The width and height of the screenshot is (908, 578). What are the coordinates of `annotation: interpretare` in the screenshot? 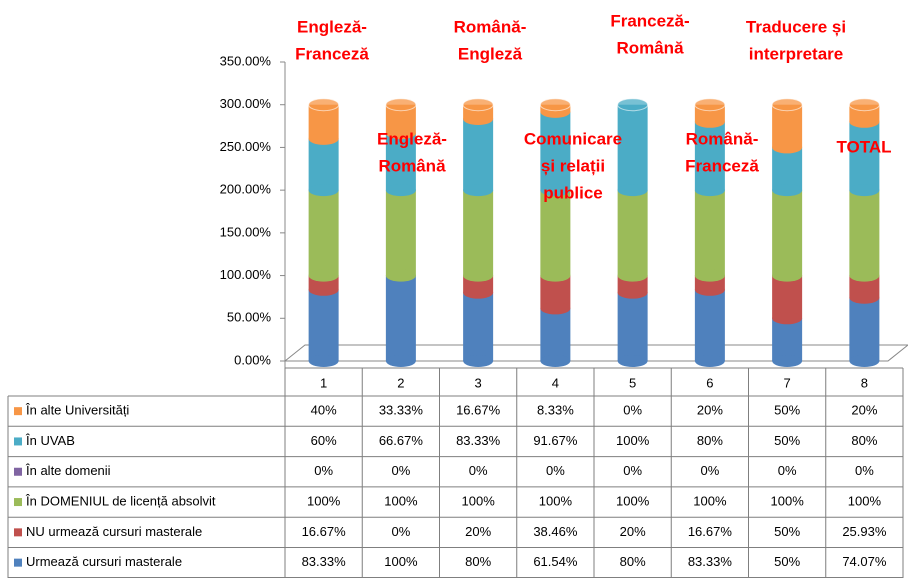 It's located at (796, 53).